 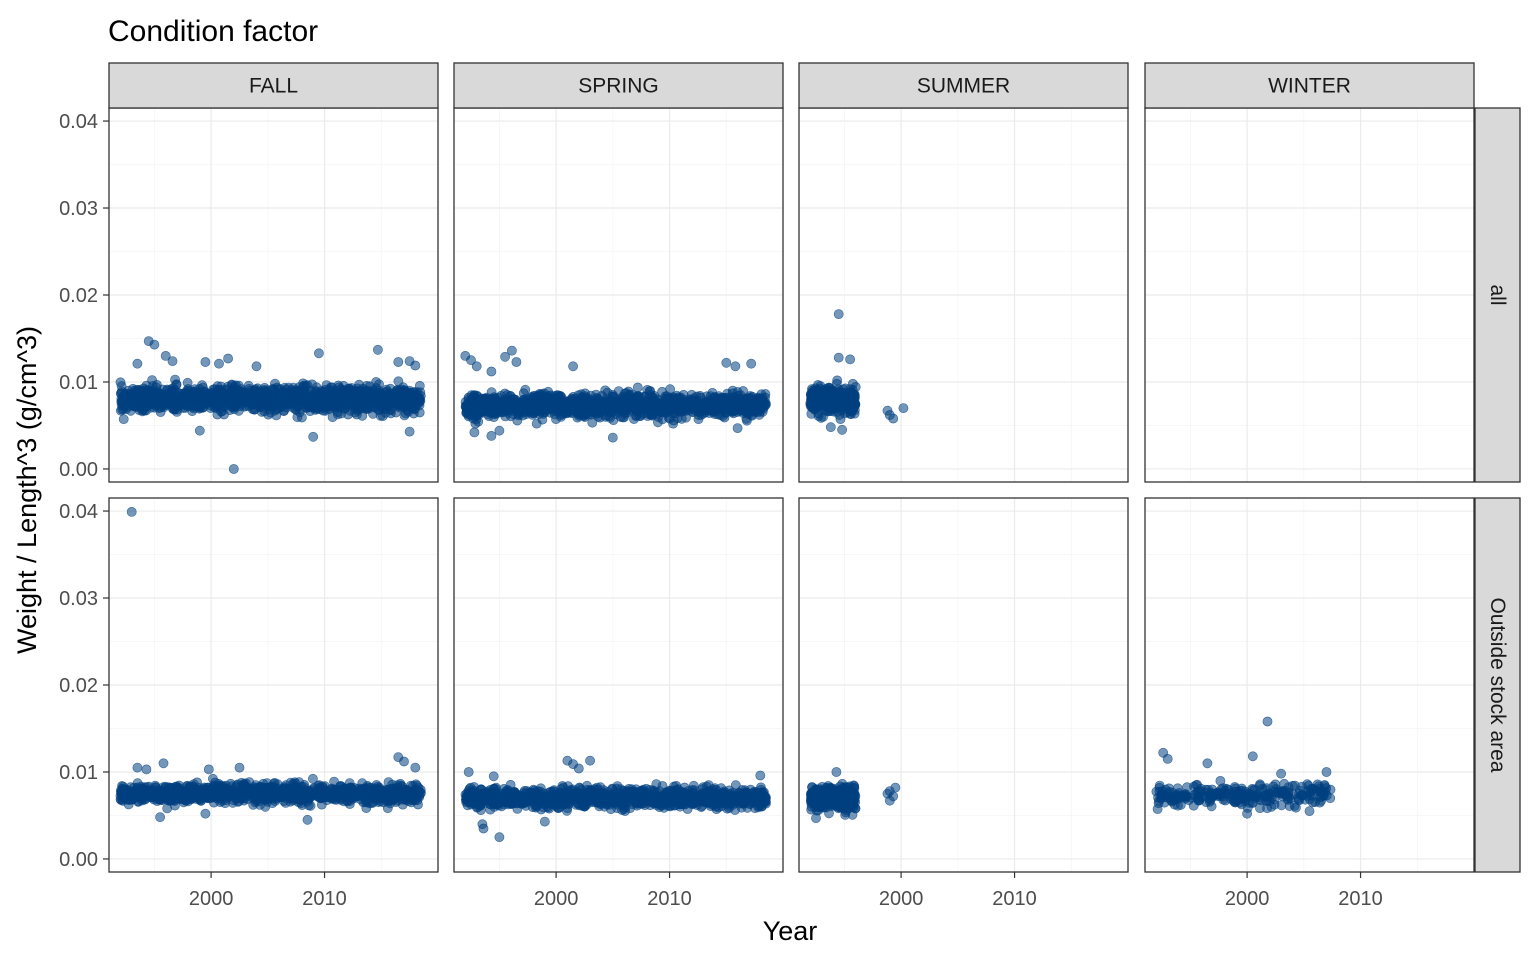 I want to click on panel-summer-all, so click(x=963, y=295).